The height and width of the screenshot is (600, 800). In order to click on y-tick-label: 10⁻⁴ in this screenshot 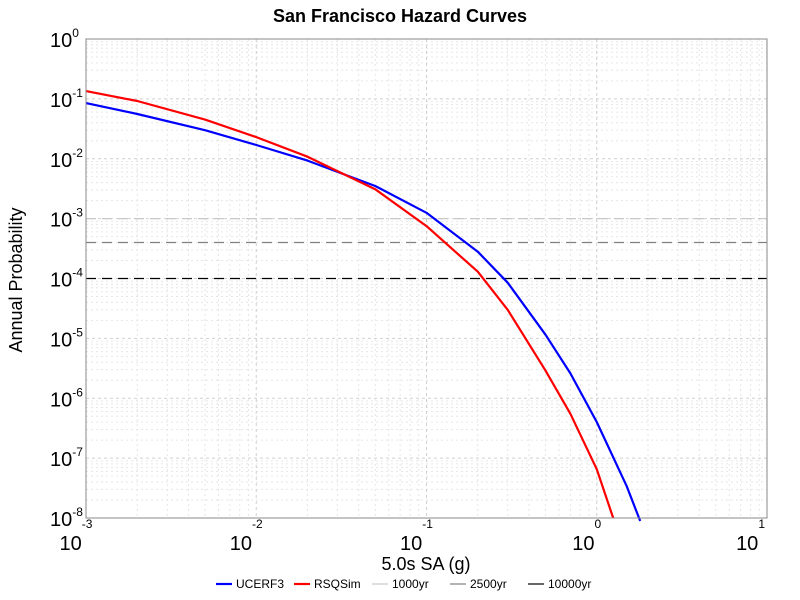, I will do `click(66, 279)`.